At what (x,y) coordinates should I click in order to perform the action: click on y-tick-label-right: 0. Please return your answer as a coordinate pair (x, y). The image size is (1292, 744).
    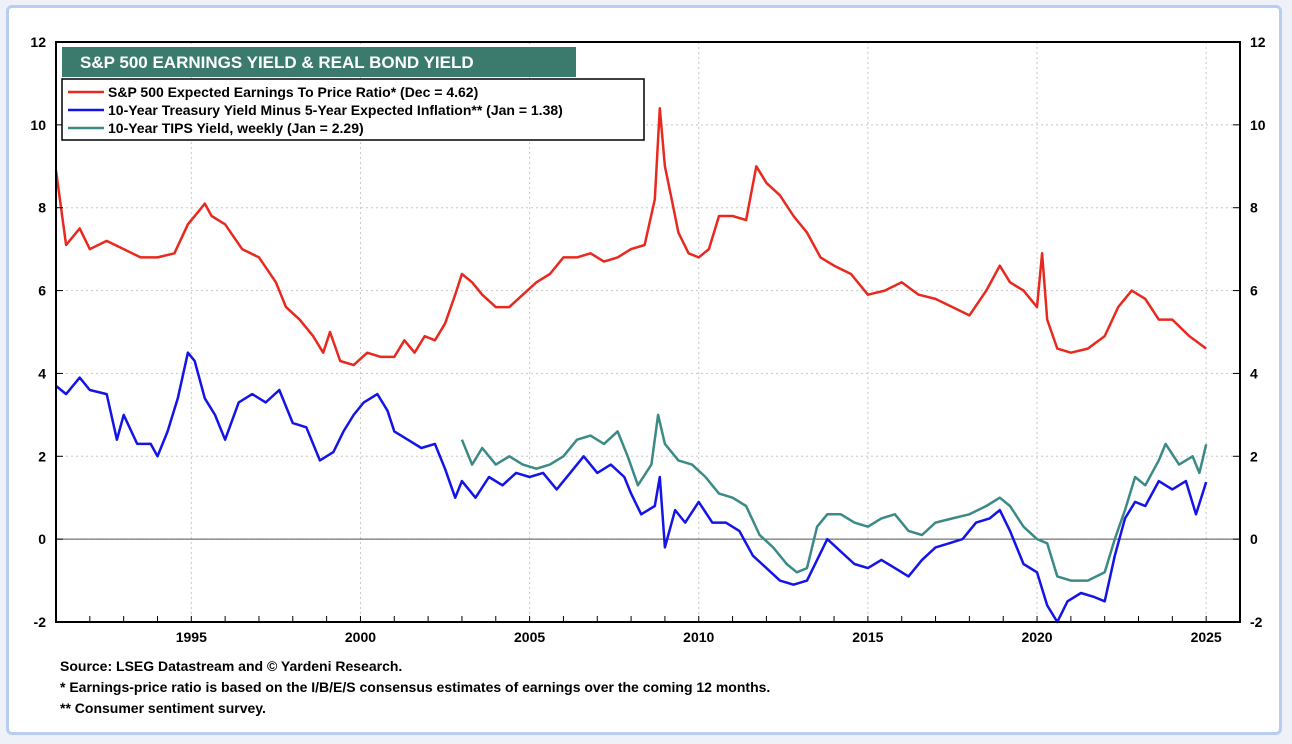
    Looking at the image, I should click on (1254, 539).